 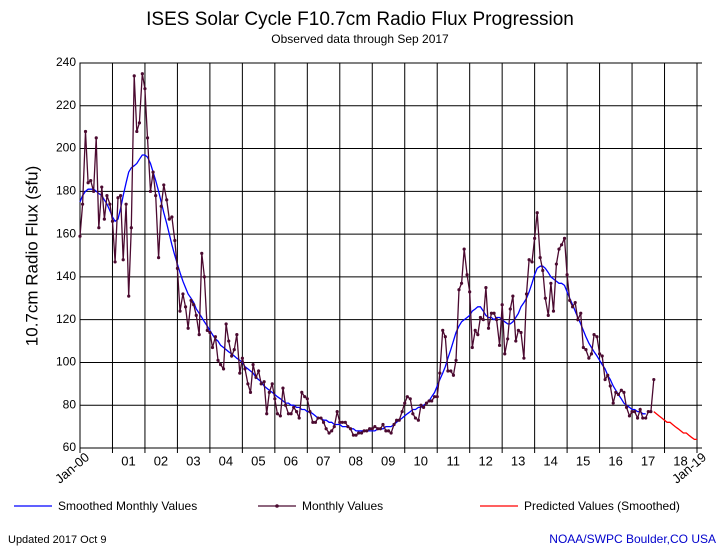 What do you see at coordinates (70, 447) in the screenshot?
I see `y-tick-label: 60` at bounding box center [70, 447].